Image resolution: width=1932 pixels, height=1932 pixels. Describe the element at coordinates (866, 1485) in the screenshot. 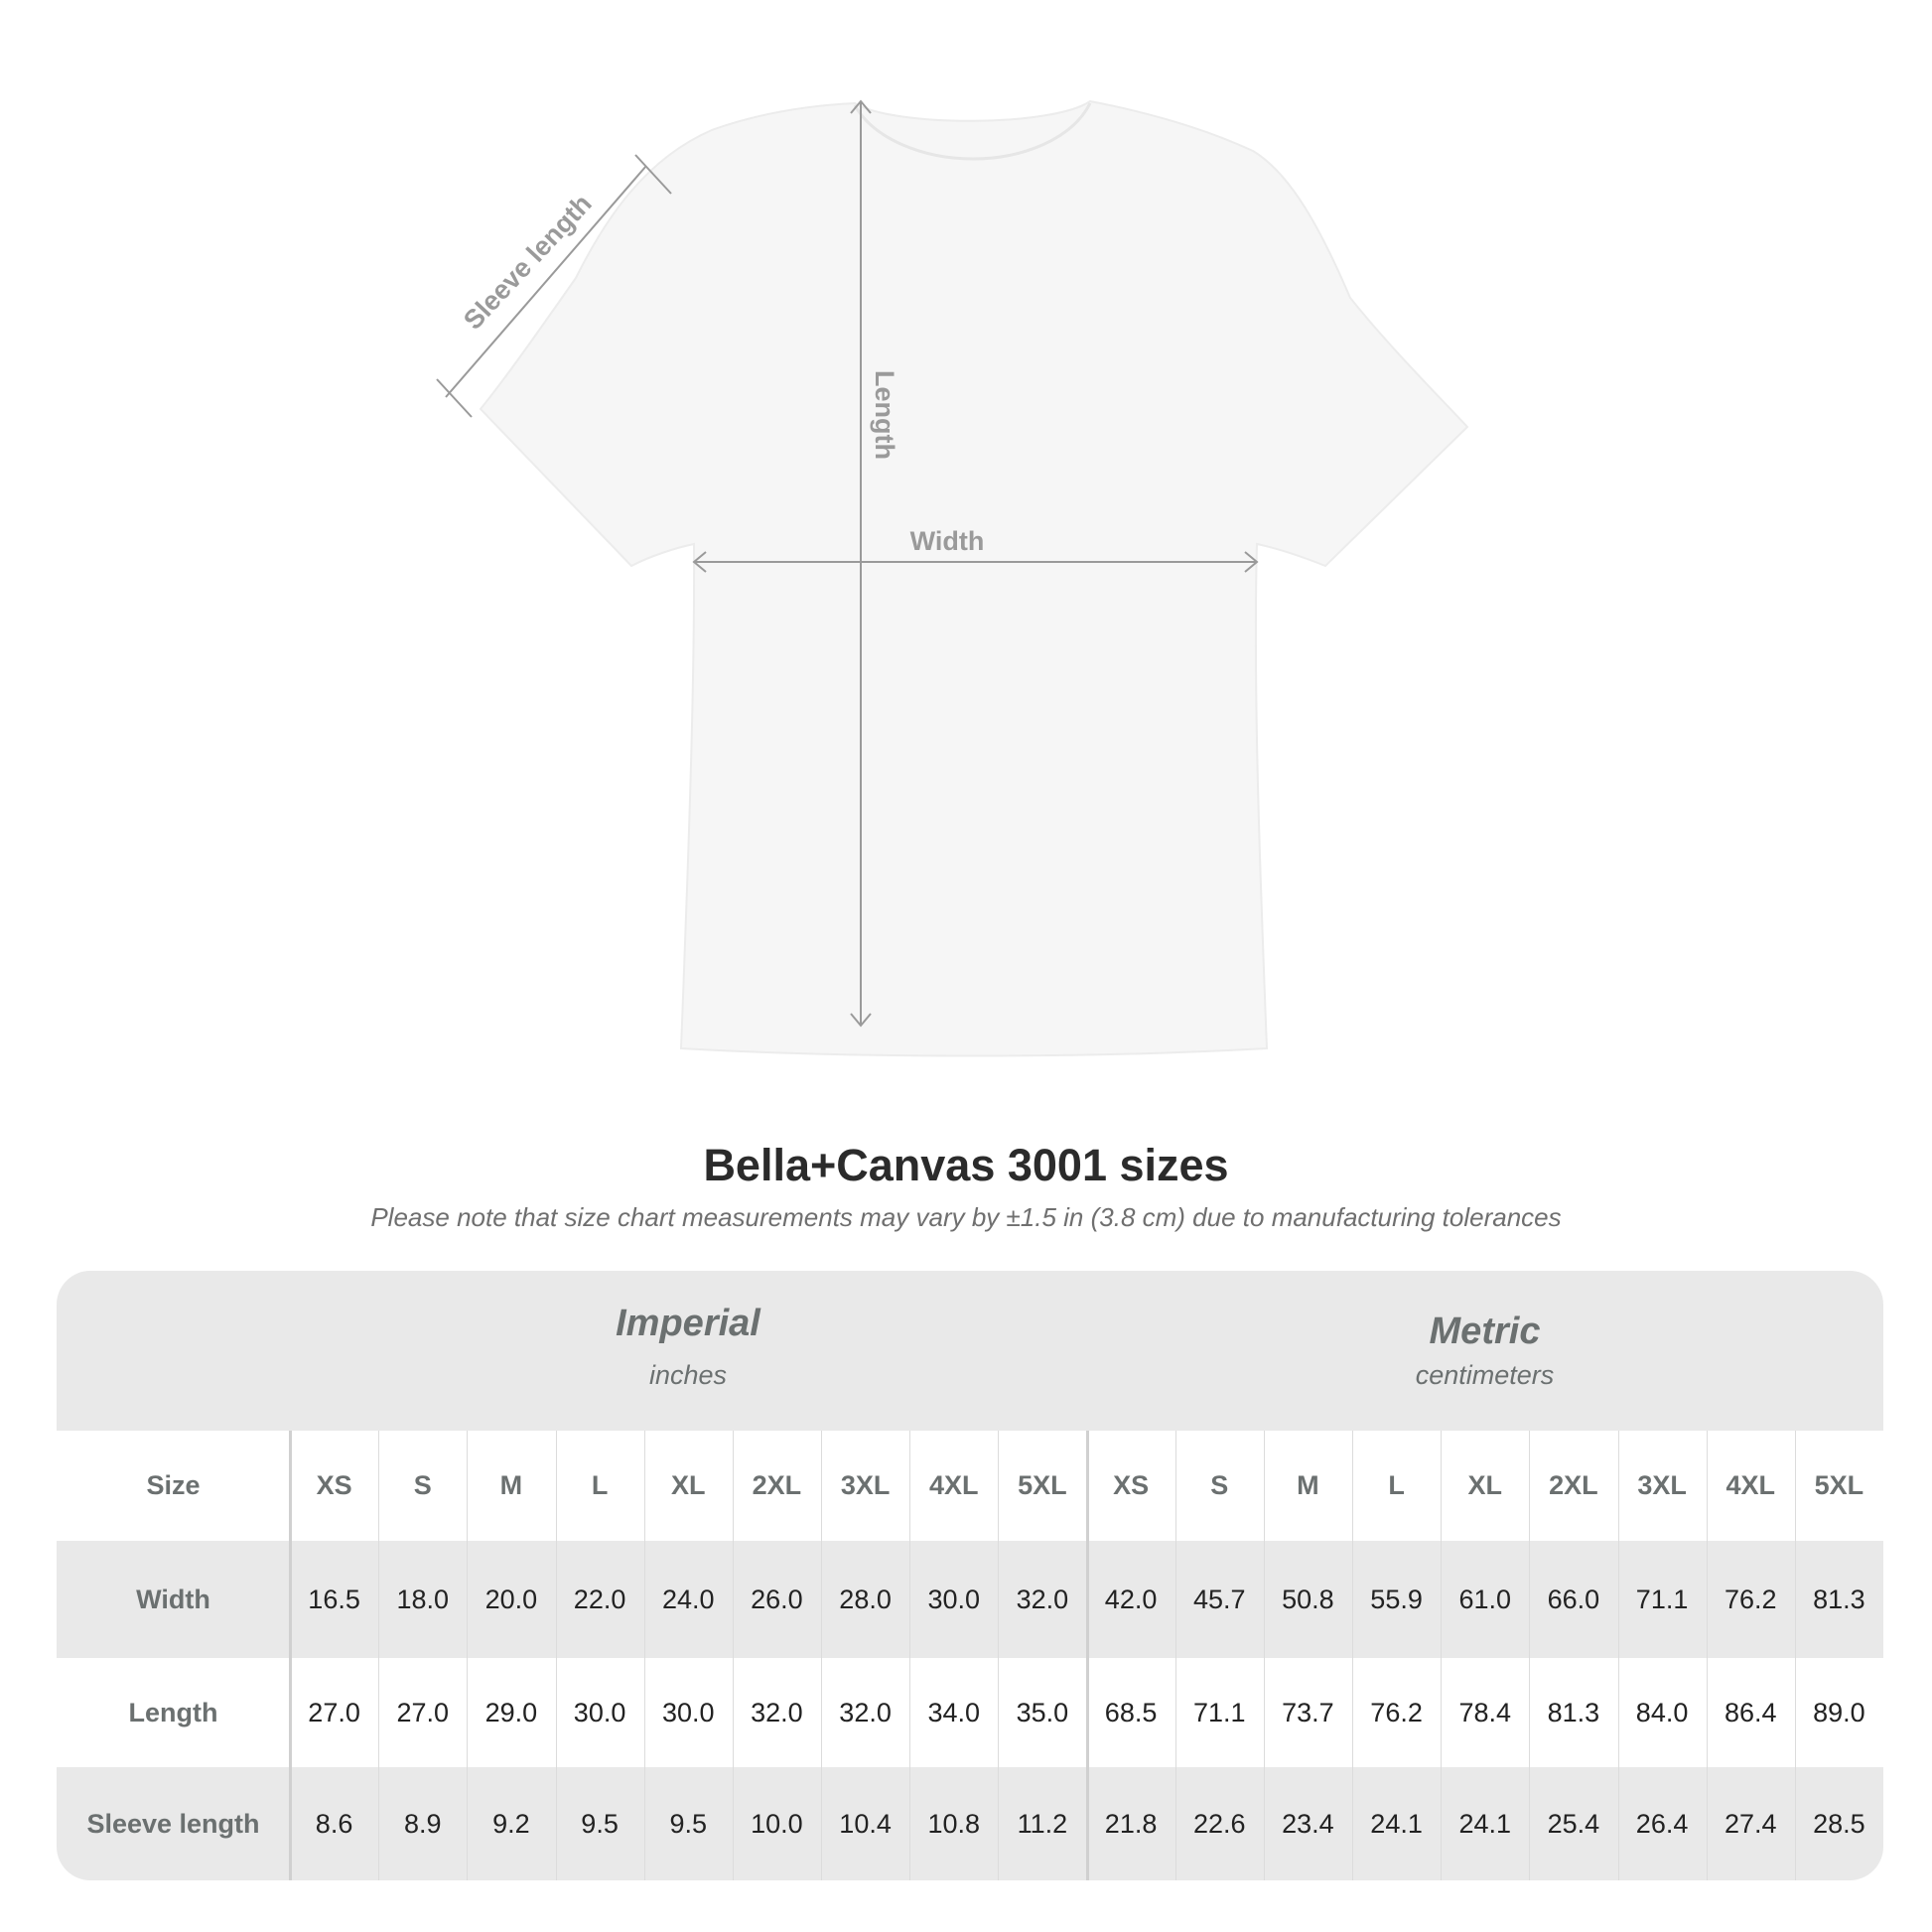

I see `imperial-size-3XL: 3XL` at that location.